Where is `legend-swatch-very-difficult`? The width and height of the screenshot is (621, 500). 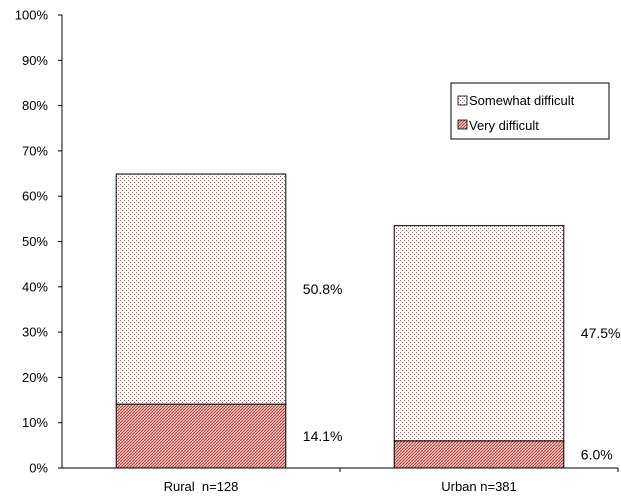 legend-swatch-very-difficult is located at coordinates (462, 124).